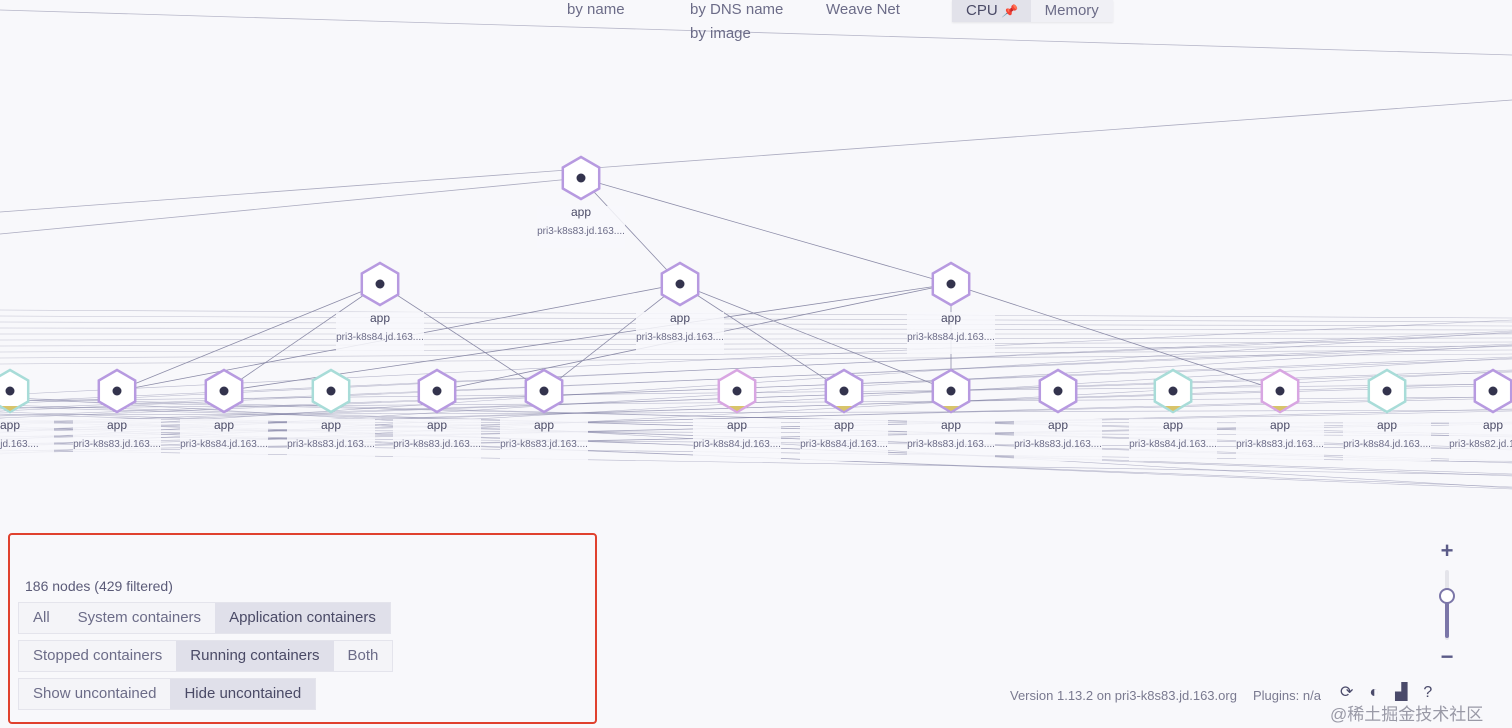 The width and height of the screenshot is (1512, 728). Describe the element at coordinates (243, 694) in the screenshot. I see `filter-option-hide-uncontained: Hide uncontained` at that location.